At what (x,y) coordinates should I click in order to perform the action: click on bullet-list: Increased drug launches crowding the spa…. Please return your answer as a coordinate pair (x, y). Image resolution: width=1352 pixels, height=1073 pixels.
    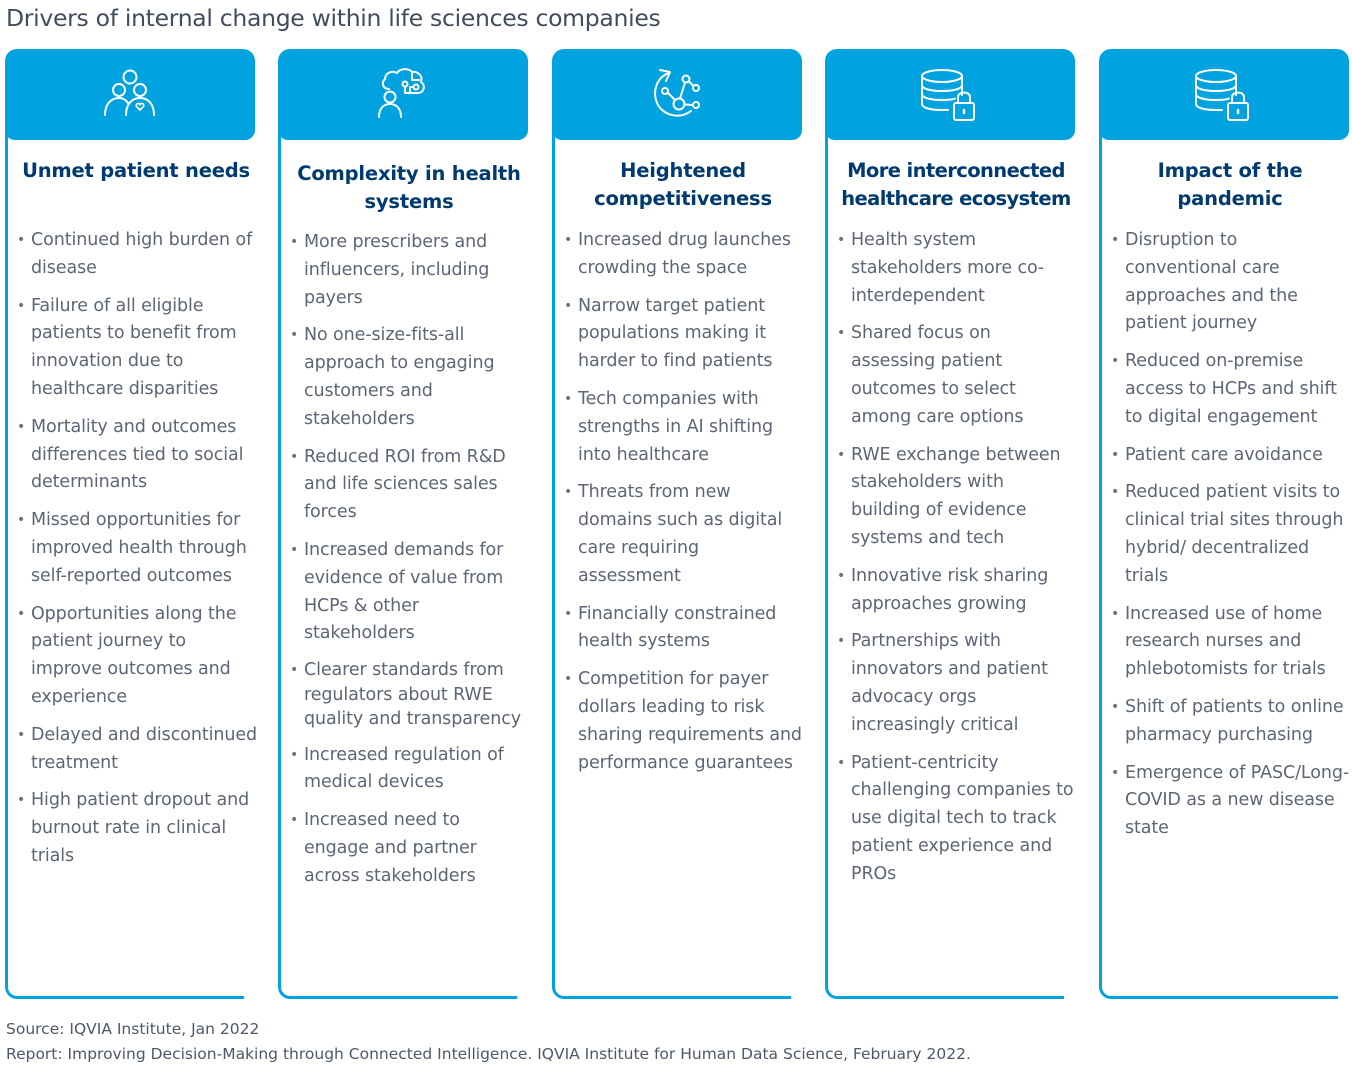
    Looking at the image, I should click on (684, 507).